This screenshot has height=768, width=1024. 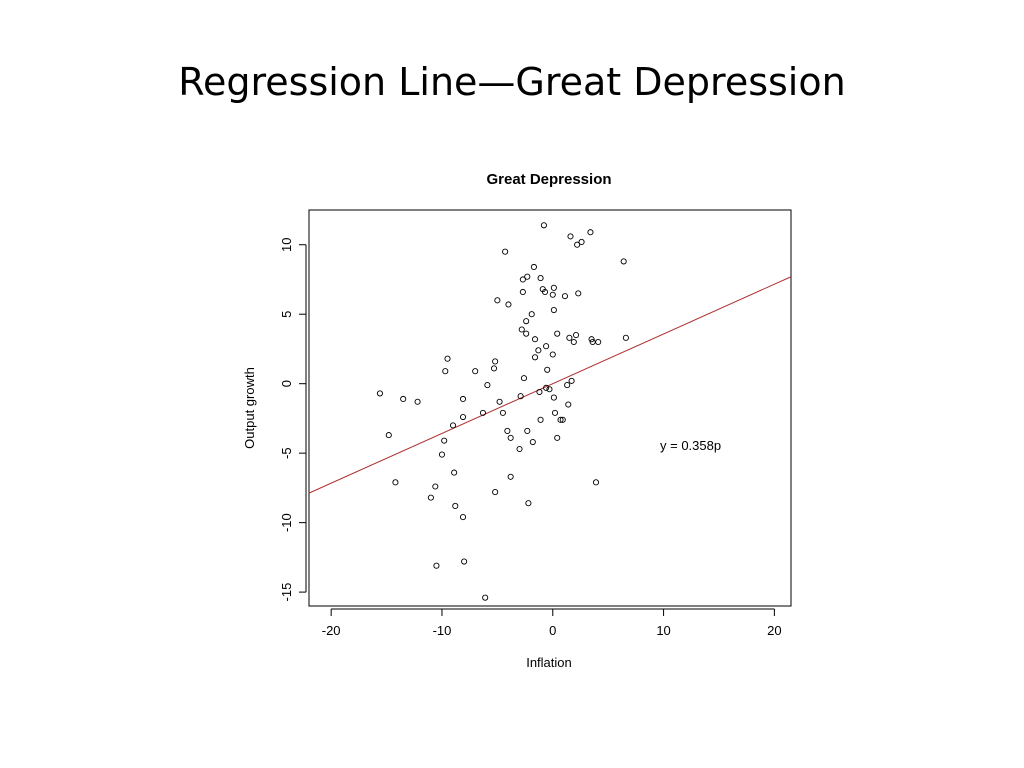 What do you see at coordinates (286, 245) in the screenshot?
I see `y-tick-label: 10` at bounding box center [286, 245].